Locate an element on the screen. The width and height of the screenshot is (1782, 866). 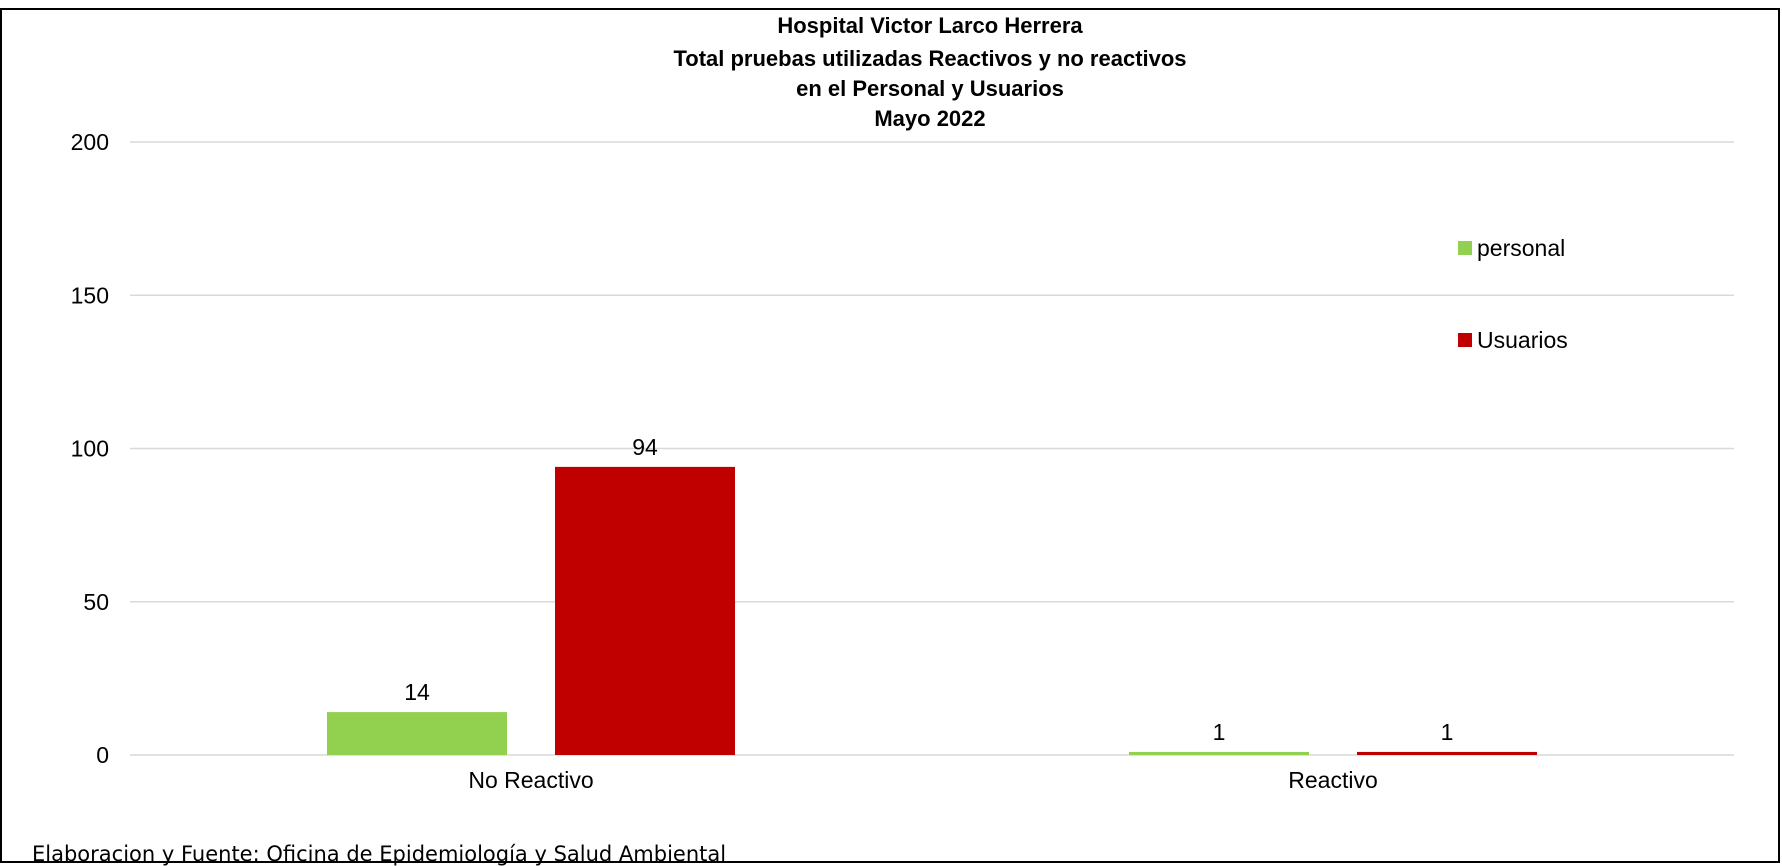
data-label-usuarios-1: 94 is located at coordinates (645, 447).